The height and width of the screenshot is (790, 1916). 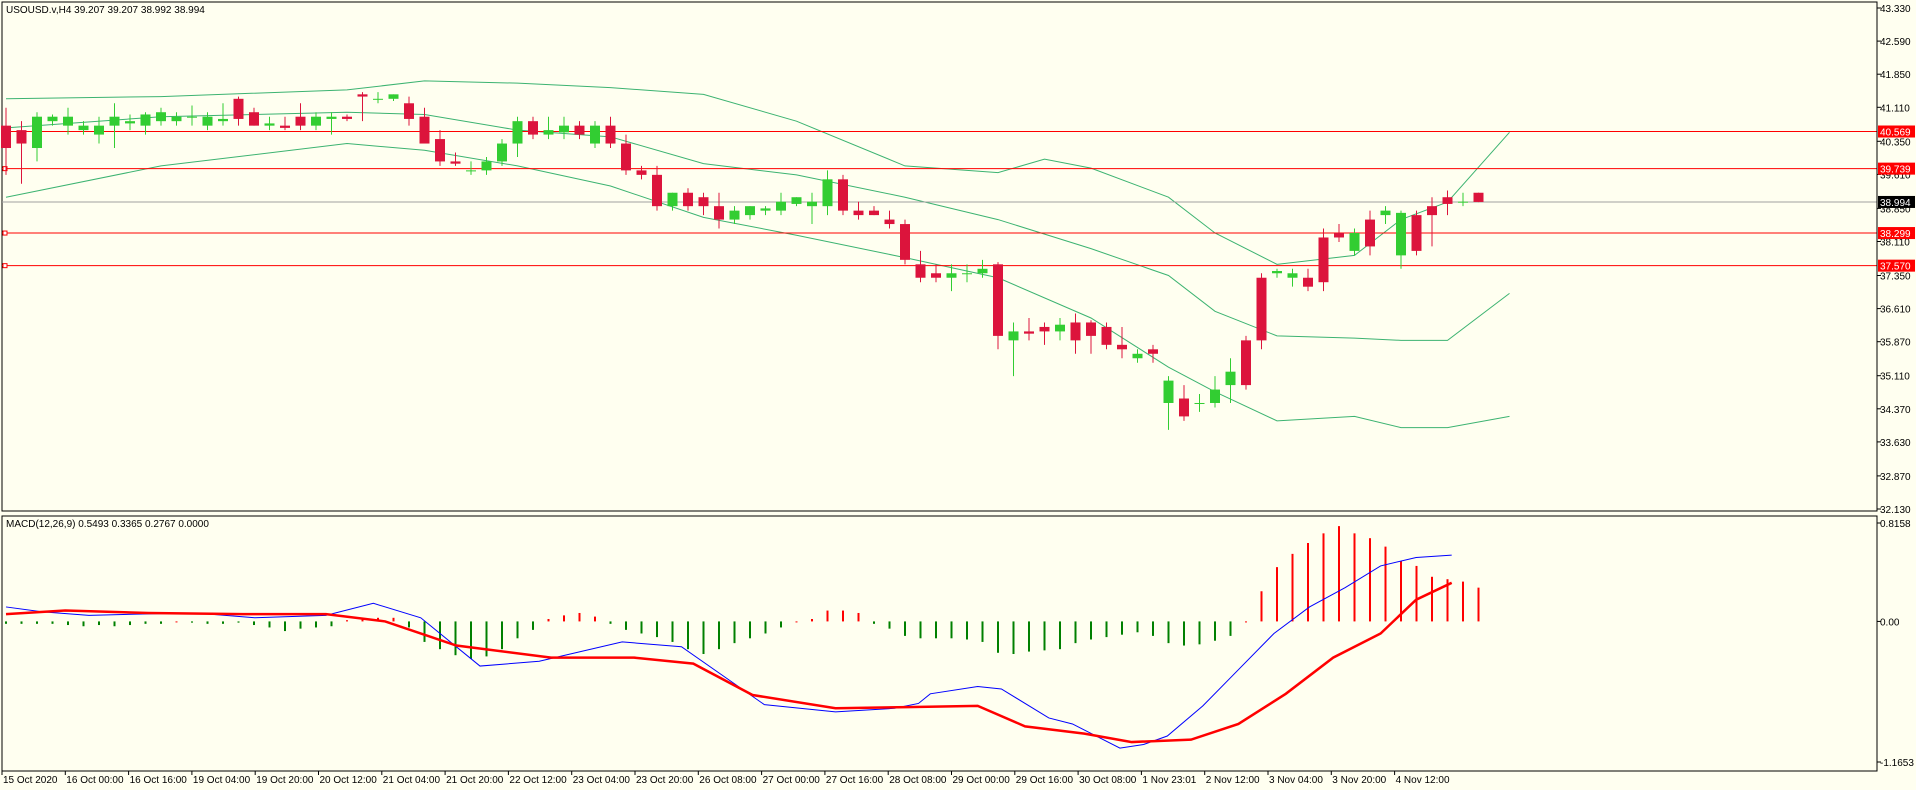 I want to click on price-tick-label: 41.850, so click(x=1895, y=75).